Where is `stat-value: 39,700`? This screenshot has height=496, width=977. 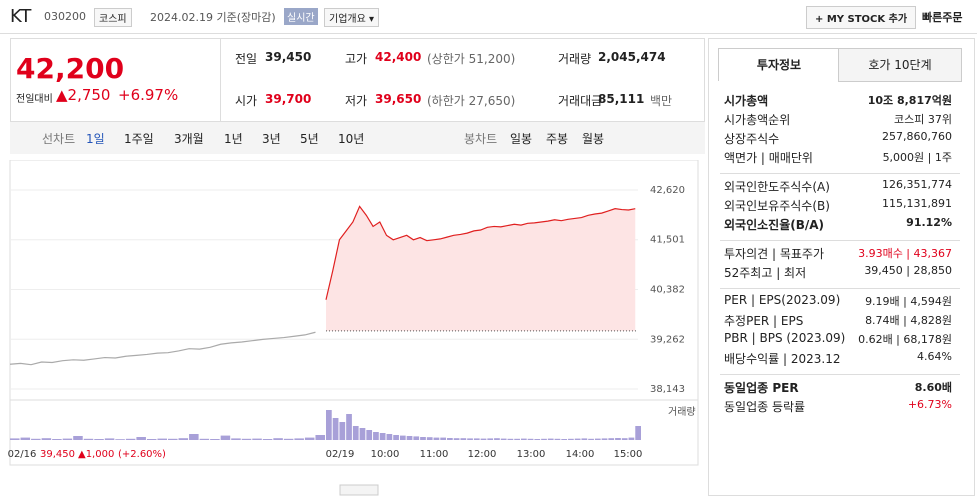
stat-value: 39,700 is located at coordinates (288, 99).